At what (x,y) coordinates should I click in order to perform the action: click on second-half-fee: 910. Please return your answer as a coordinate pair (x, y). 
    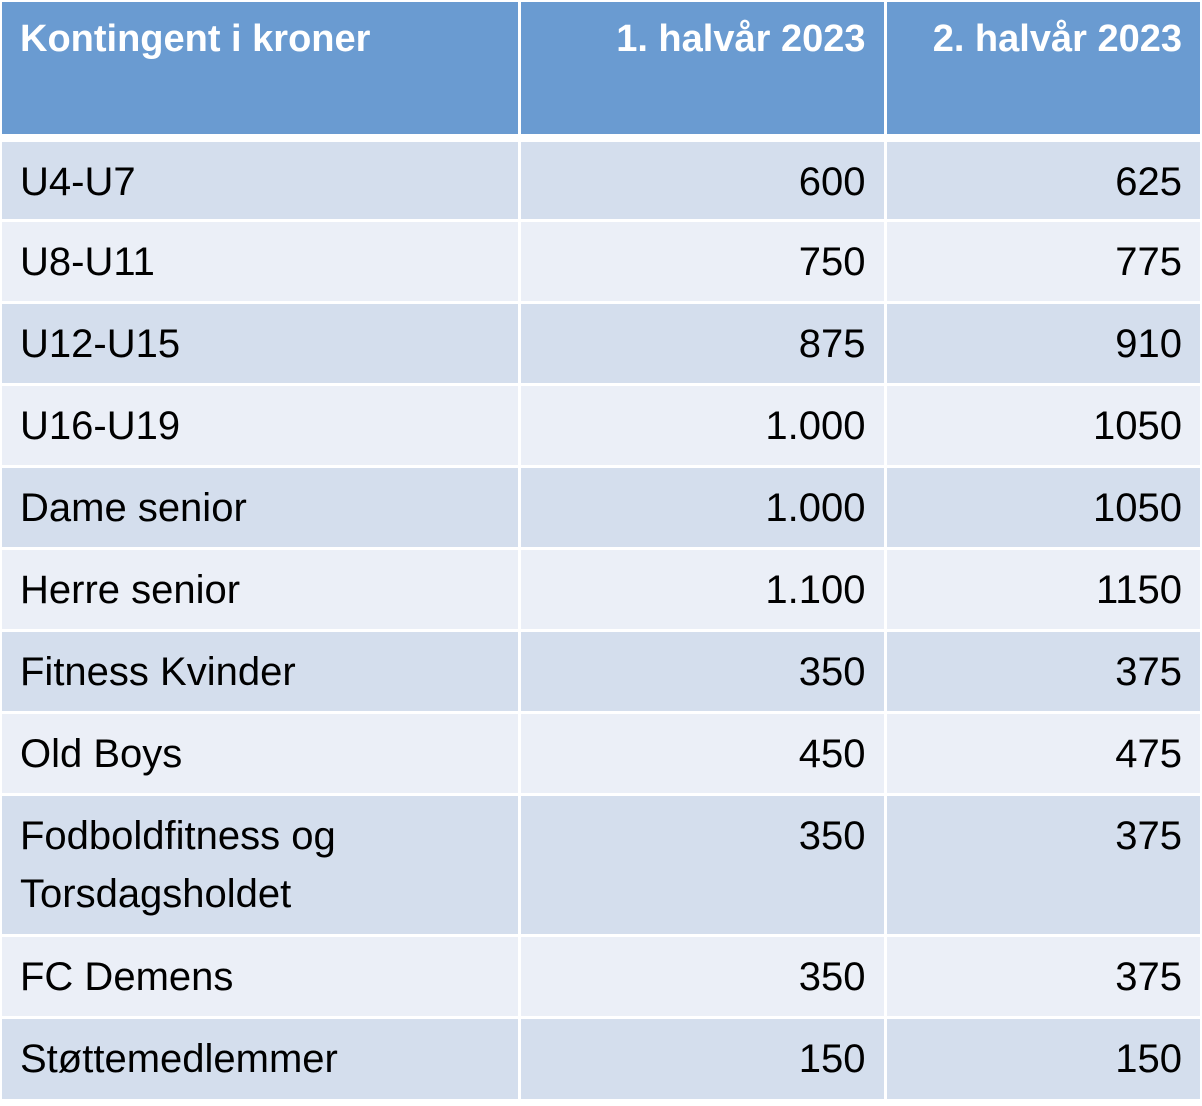
    Looking at the image, I should click on (1041, 342).